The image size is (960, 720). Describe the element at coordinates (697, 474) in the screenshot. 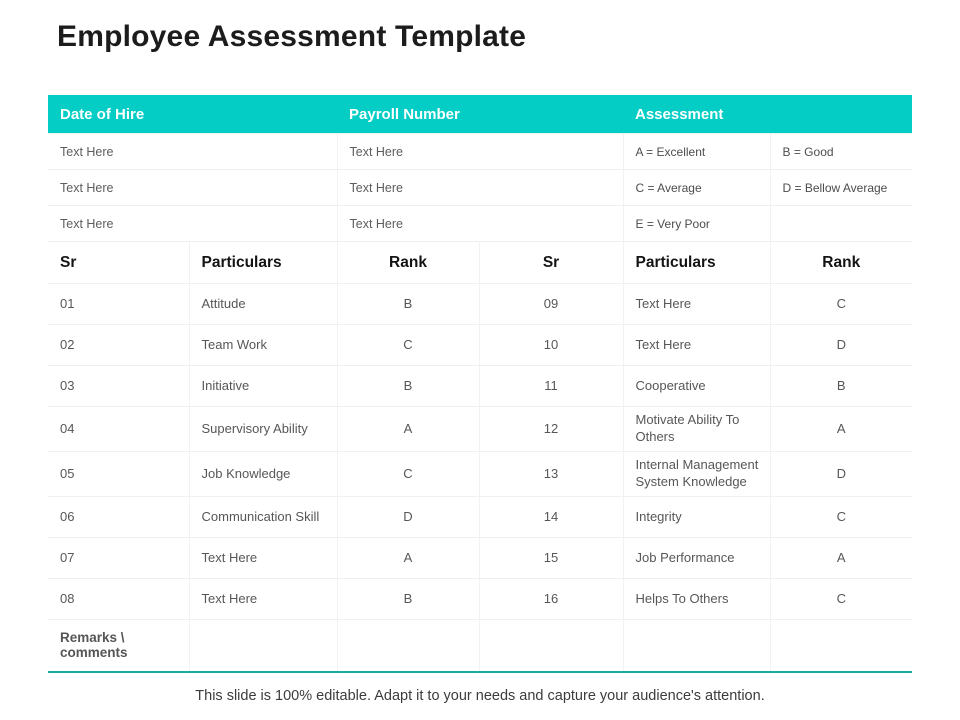

I see `particulars-cell: Internal Management System Knowledge` at that location.